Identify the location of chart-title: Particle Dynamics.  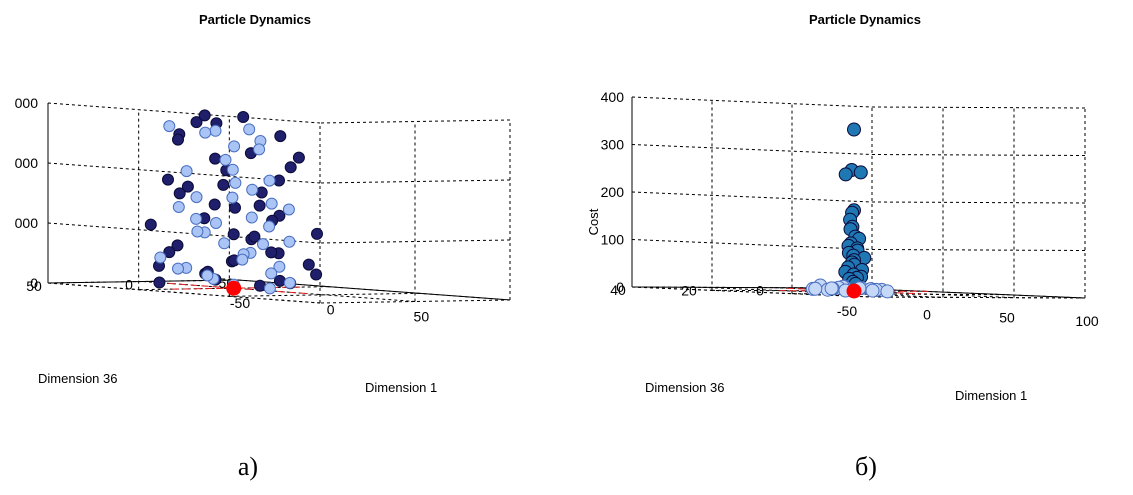
(865, 19).